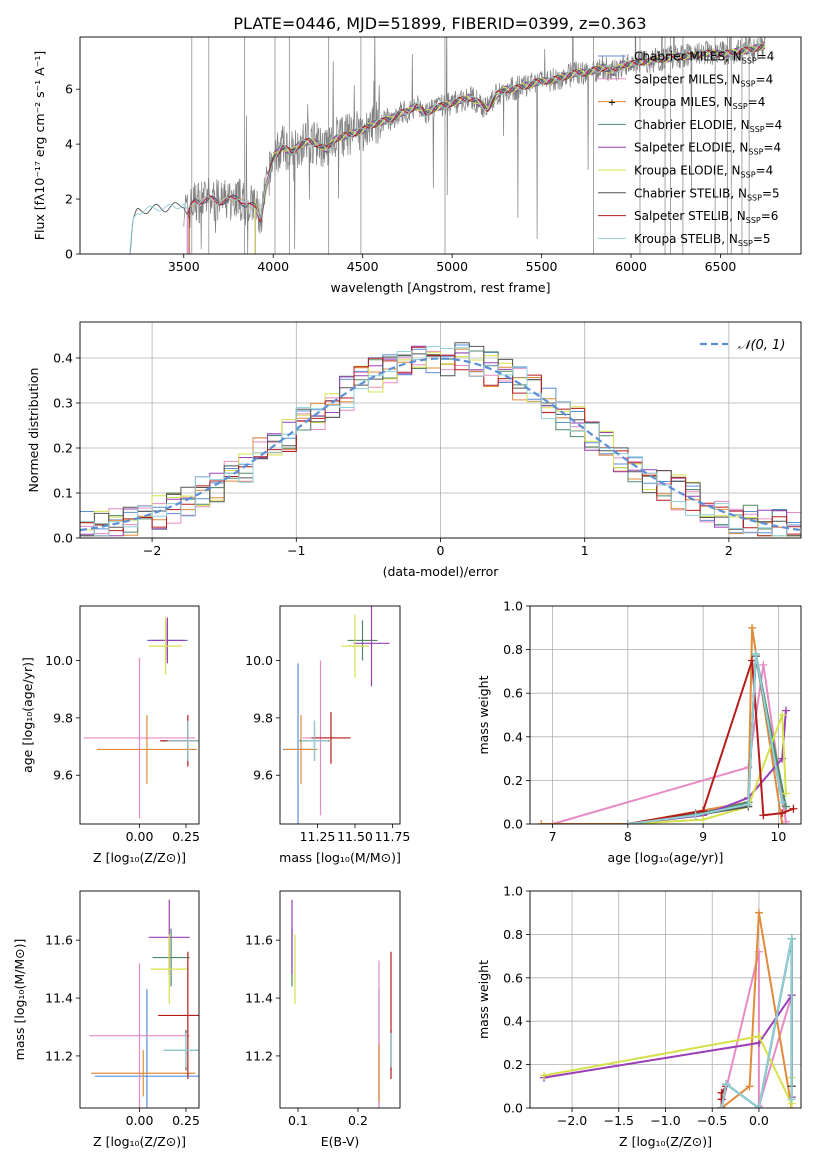  What do you see at coordinates (665, 1120) in the screenshot?
I see `x-tick-label: −1.0` at bounding box center [665, 1120].